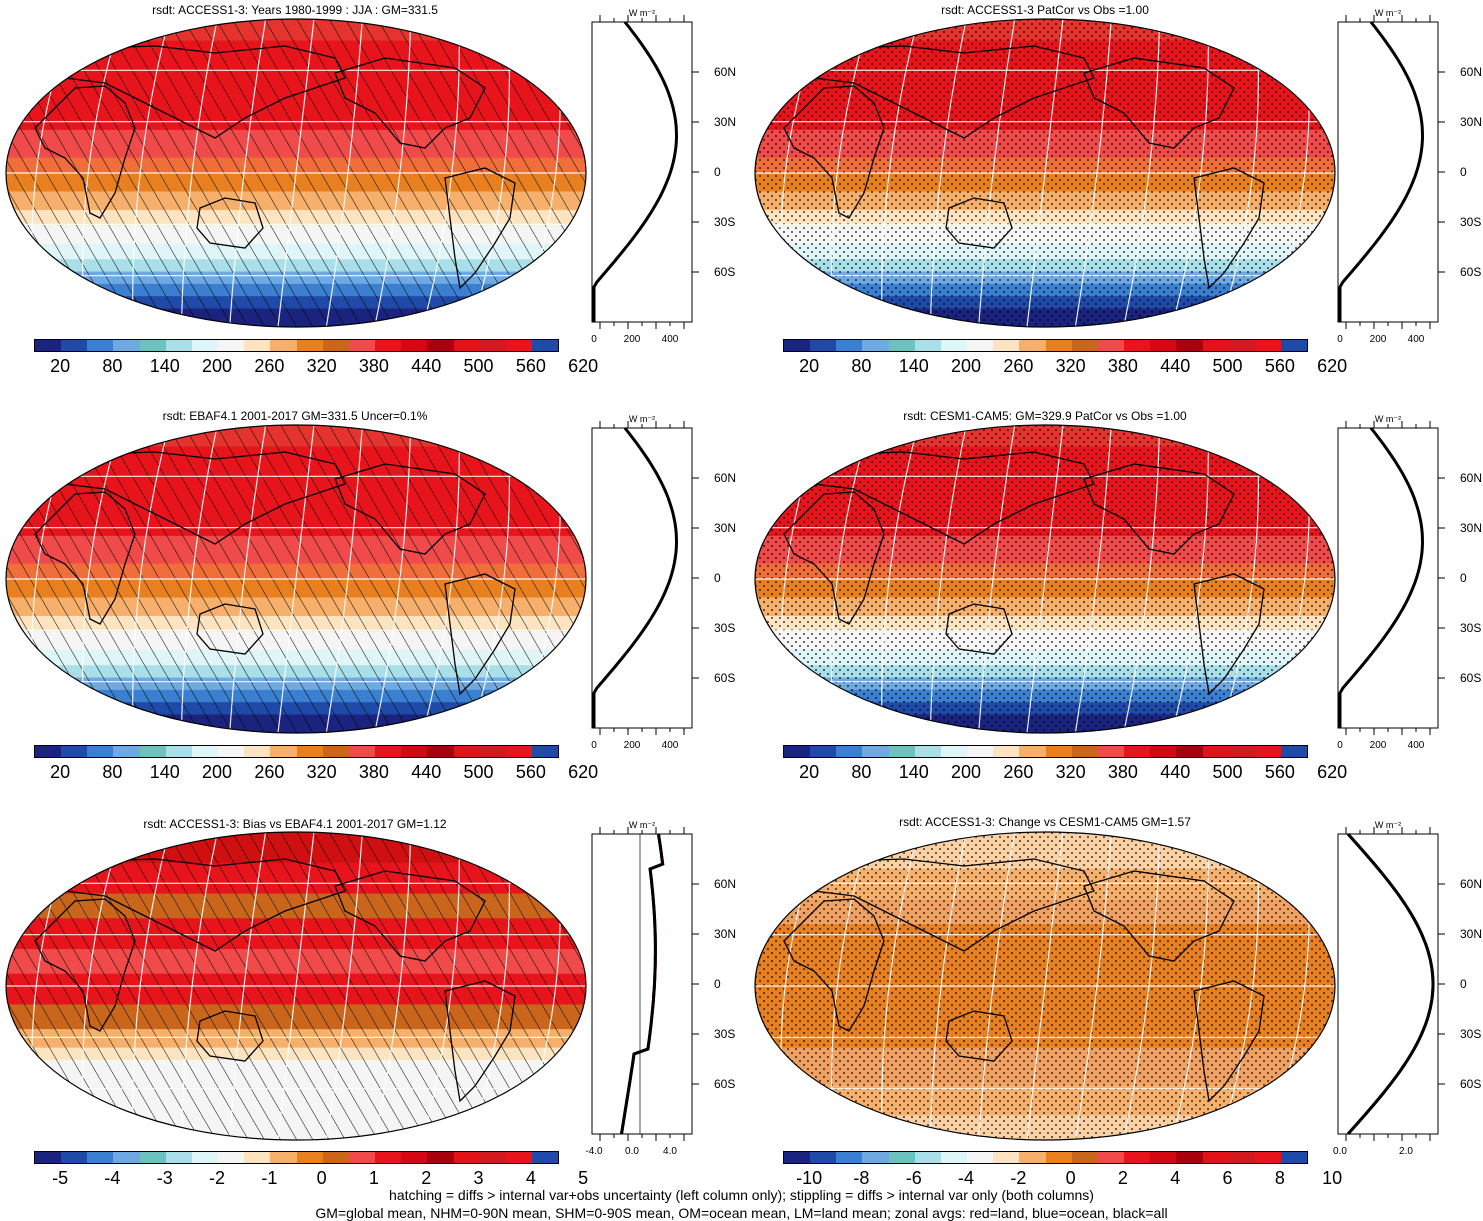 Image resolution: width=1483 pixels, height=1221 pixels. What do you see at coordinates (1227, 1178) in the screenshot?
I see `colorbar-tick-label: 6` at bounding box center [1227, 1178].